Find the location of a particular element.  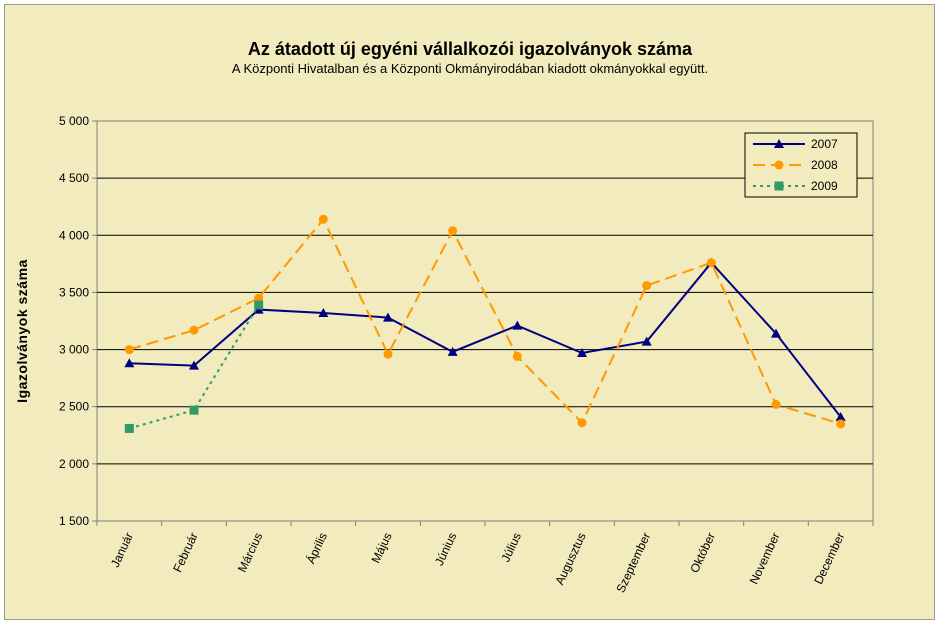

x-tick-label: December is located at coordinates (829, 558).